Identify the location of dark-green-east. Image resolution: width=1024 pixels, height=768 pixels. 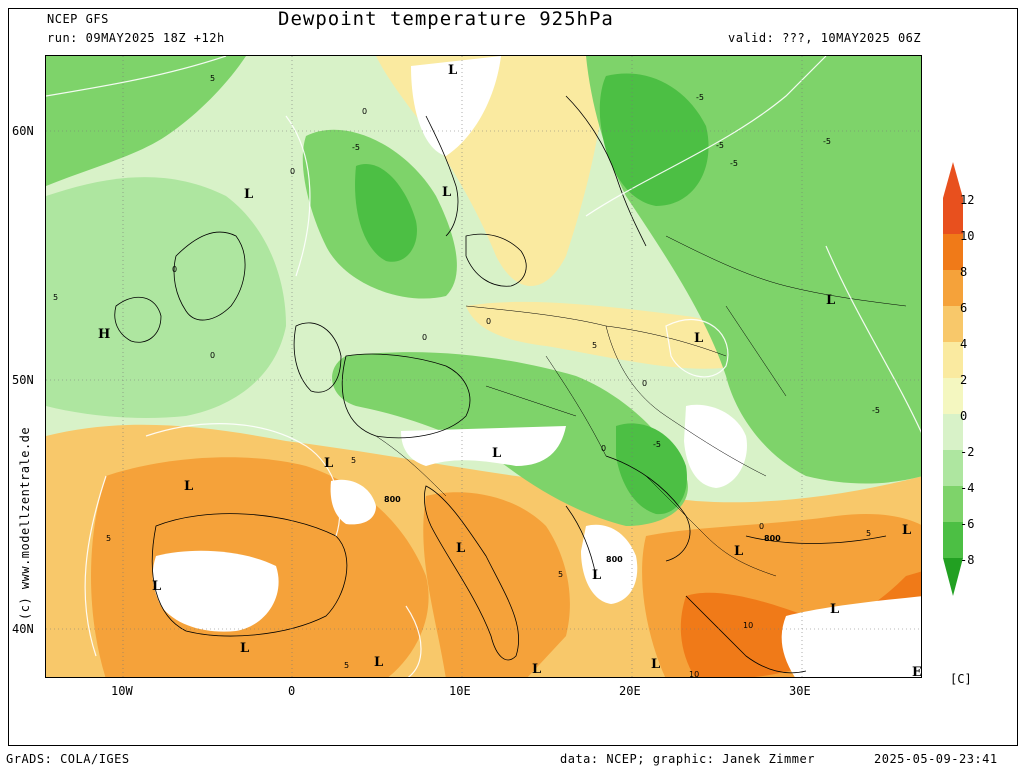
(654, 139).